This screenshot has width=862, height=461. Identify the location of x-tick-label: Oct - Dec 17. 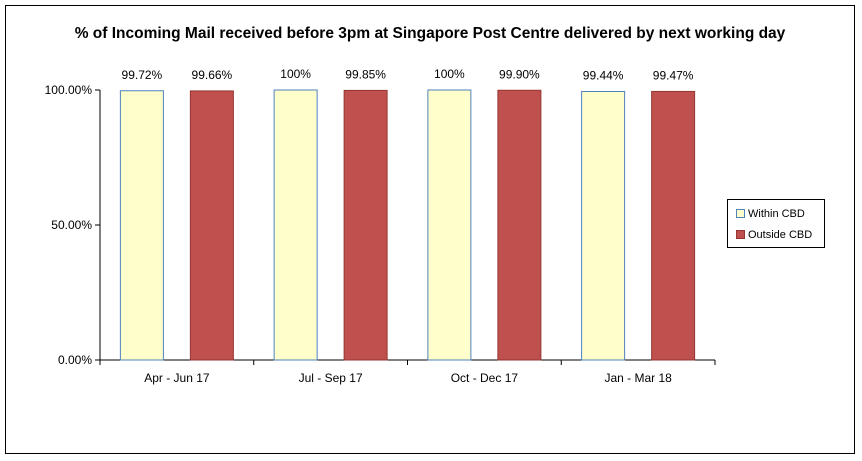
(485, 378).